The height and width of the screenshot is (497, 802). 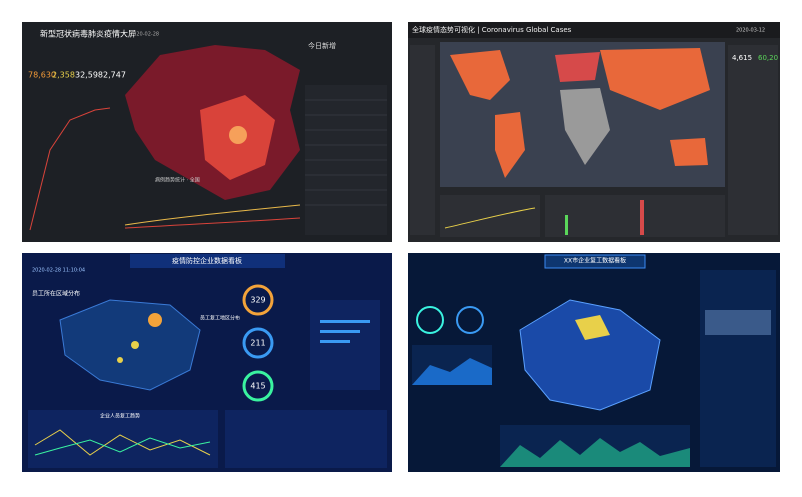 I want to click on stat: 32,598, so click(x=89, y=75).